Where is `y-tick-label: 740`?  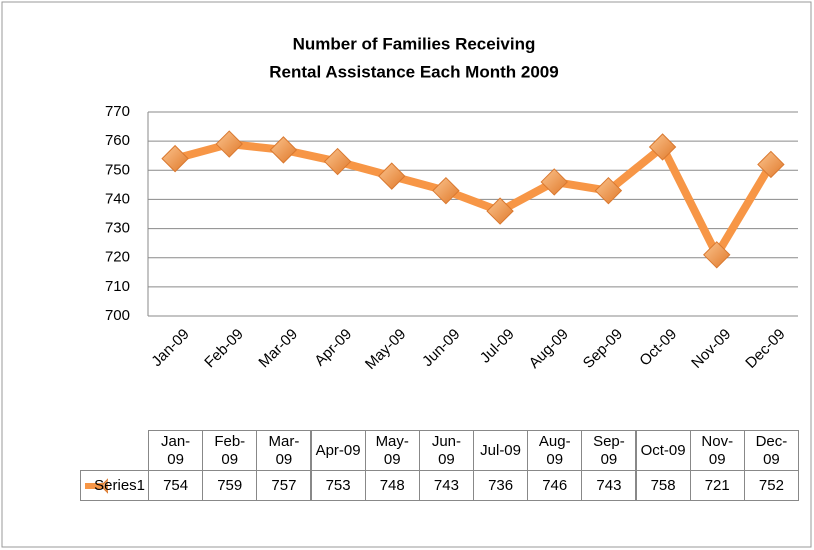 y-tick-label: 740 is located at coordinates (117, 198).